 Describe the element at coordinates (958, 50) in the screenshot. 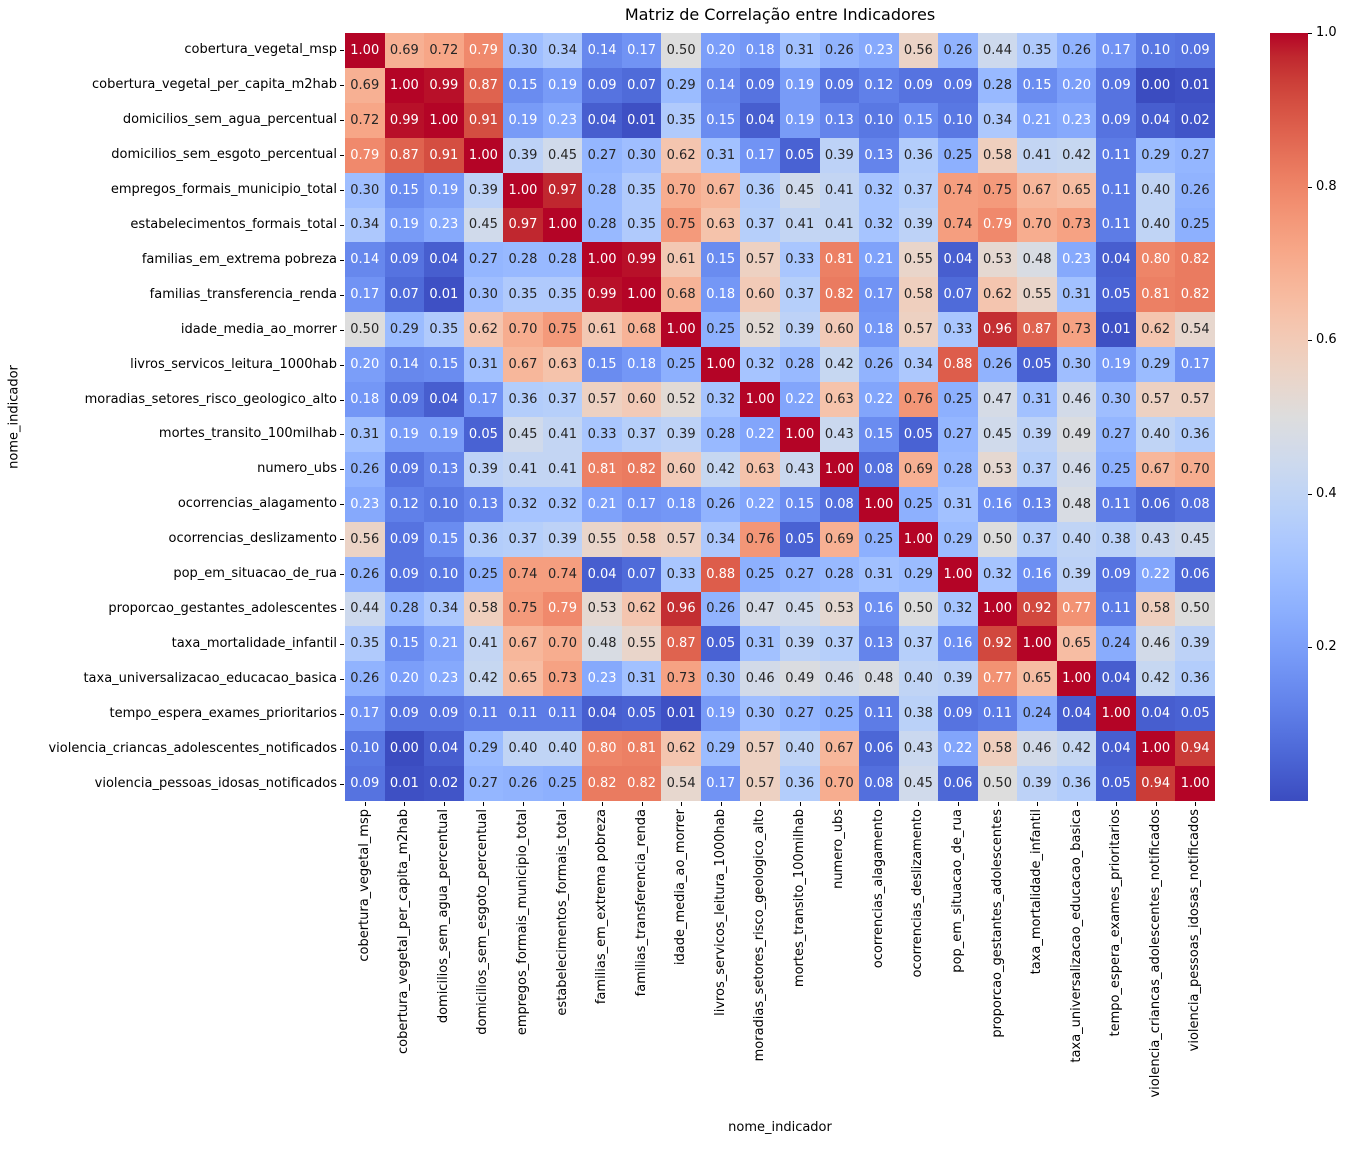

I see `heatmap-cell-cobertura_vegetal_msp-x-pop_em_situacao_de_rua: 0.26` at that location.